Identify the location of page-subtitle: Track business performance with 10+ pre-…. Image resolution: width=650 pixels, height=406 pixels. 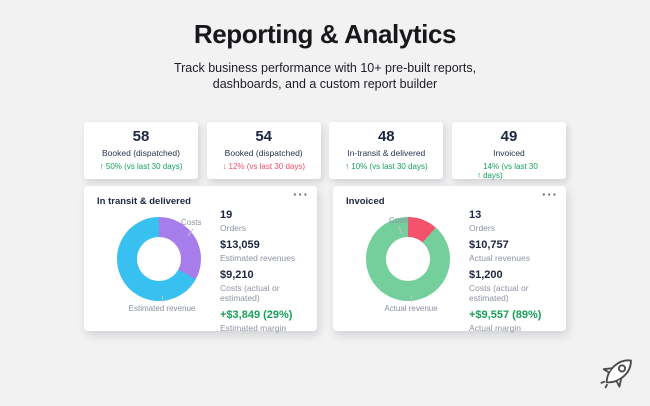
(325, 76).